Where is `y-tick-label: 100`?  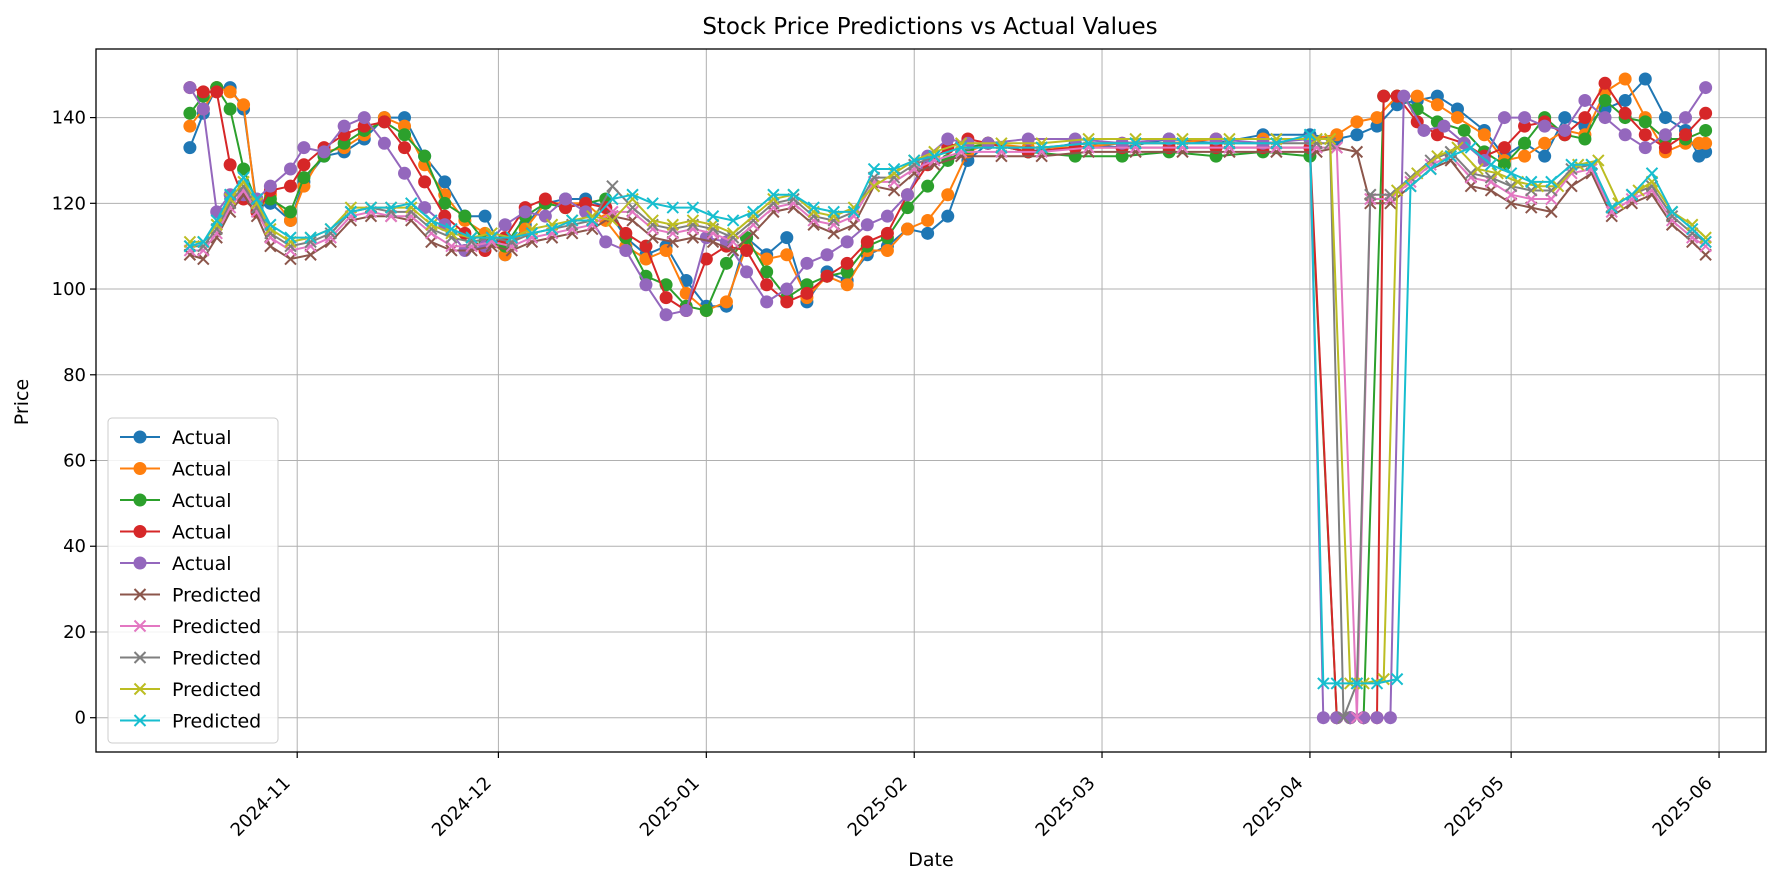 y-tick-label: 100 is located at coordinates (69, 289).